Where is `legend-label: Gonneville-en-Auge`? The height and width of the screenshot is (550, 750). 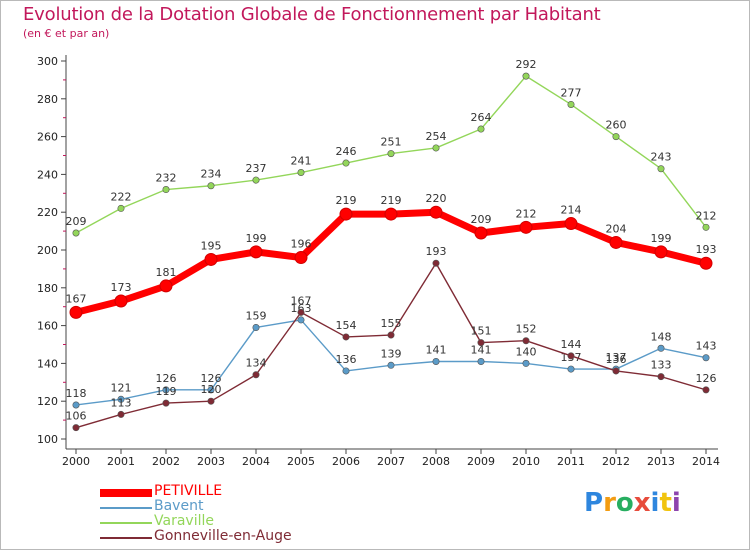
legend-label: Gonneville-en-Auge is located at coordinates (223, 536).